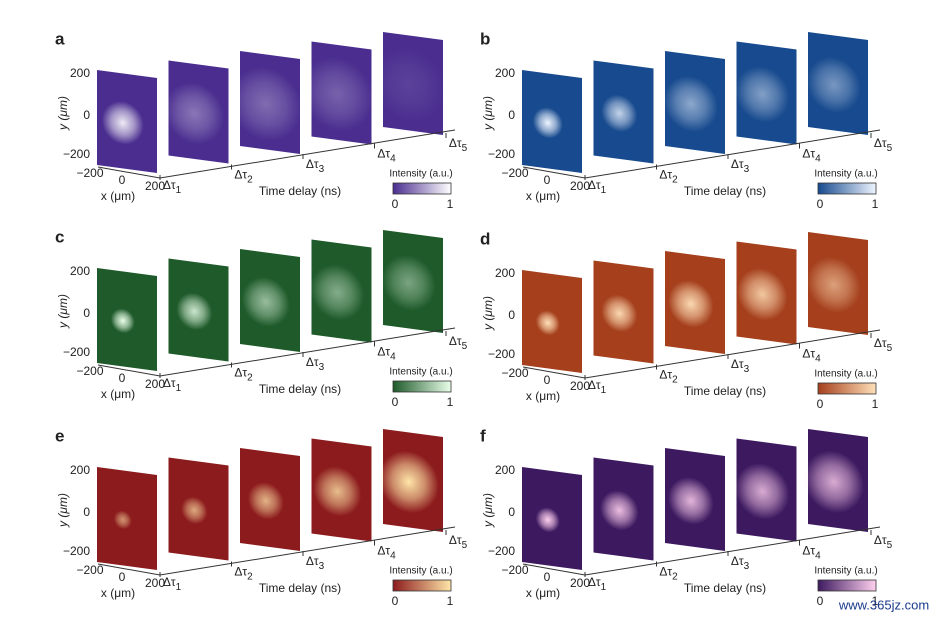 The width and height of the screenshot is (951, 620). Describe the element at coordinates (60, 38) in the screenshot. I see `panel-label: a` at that location.